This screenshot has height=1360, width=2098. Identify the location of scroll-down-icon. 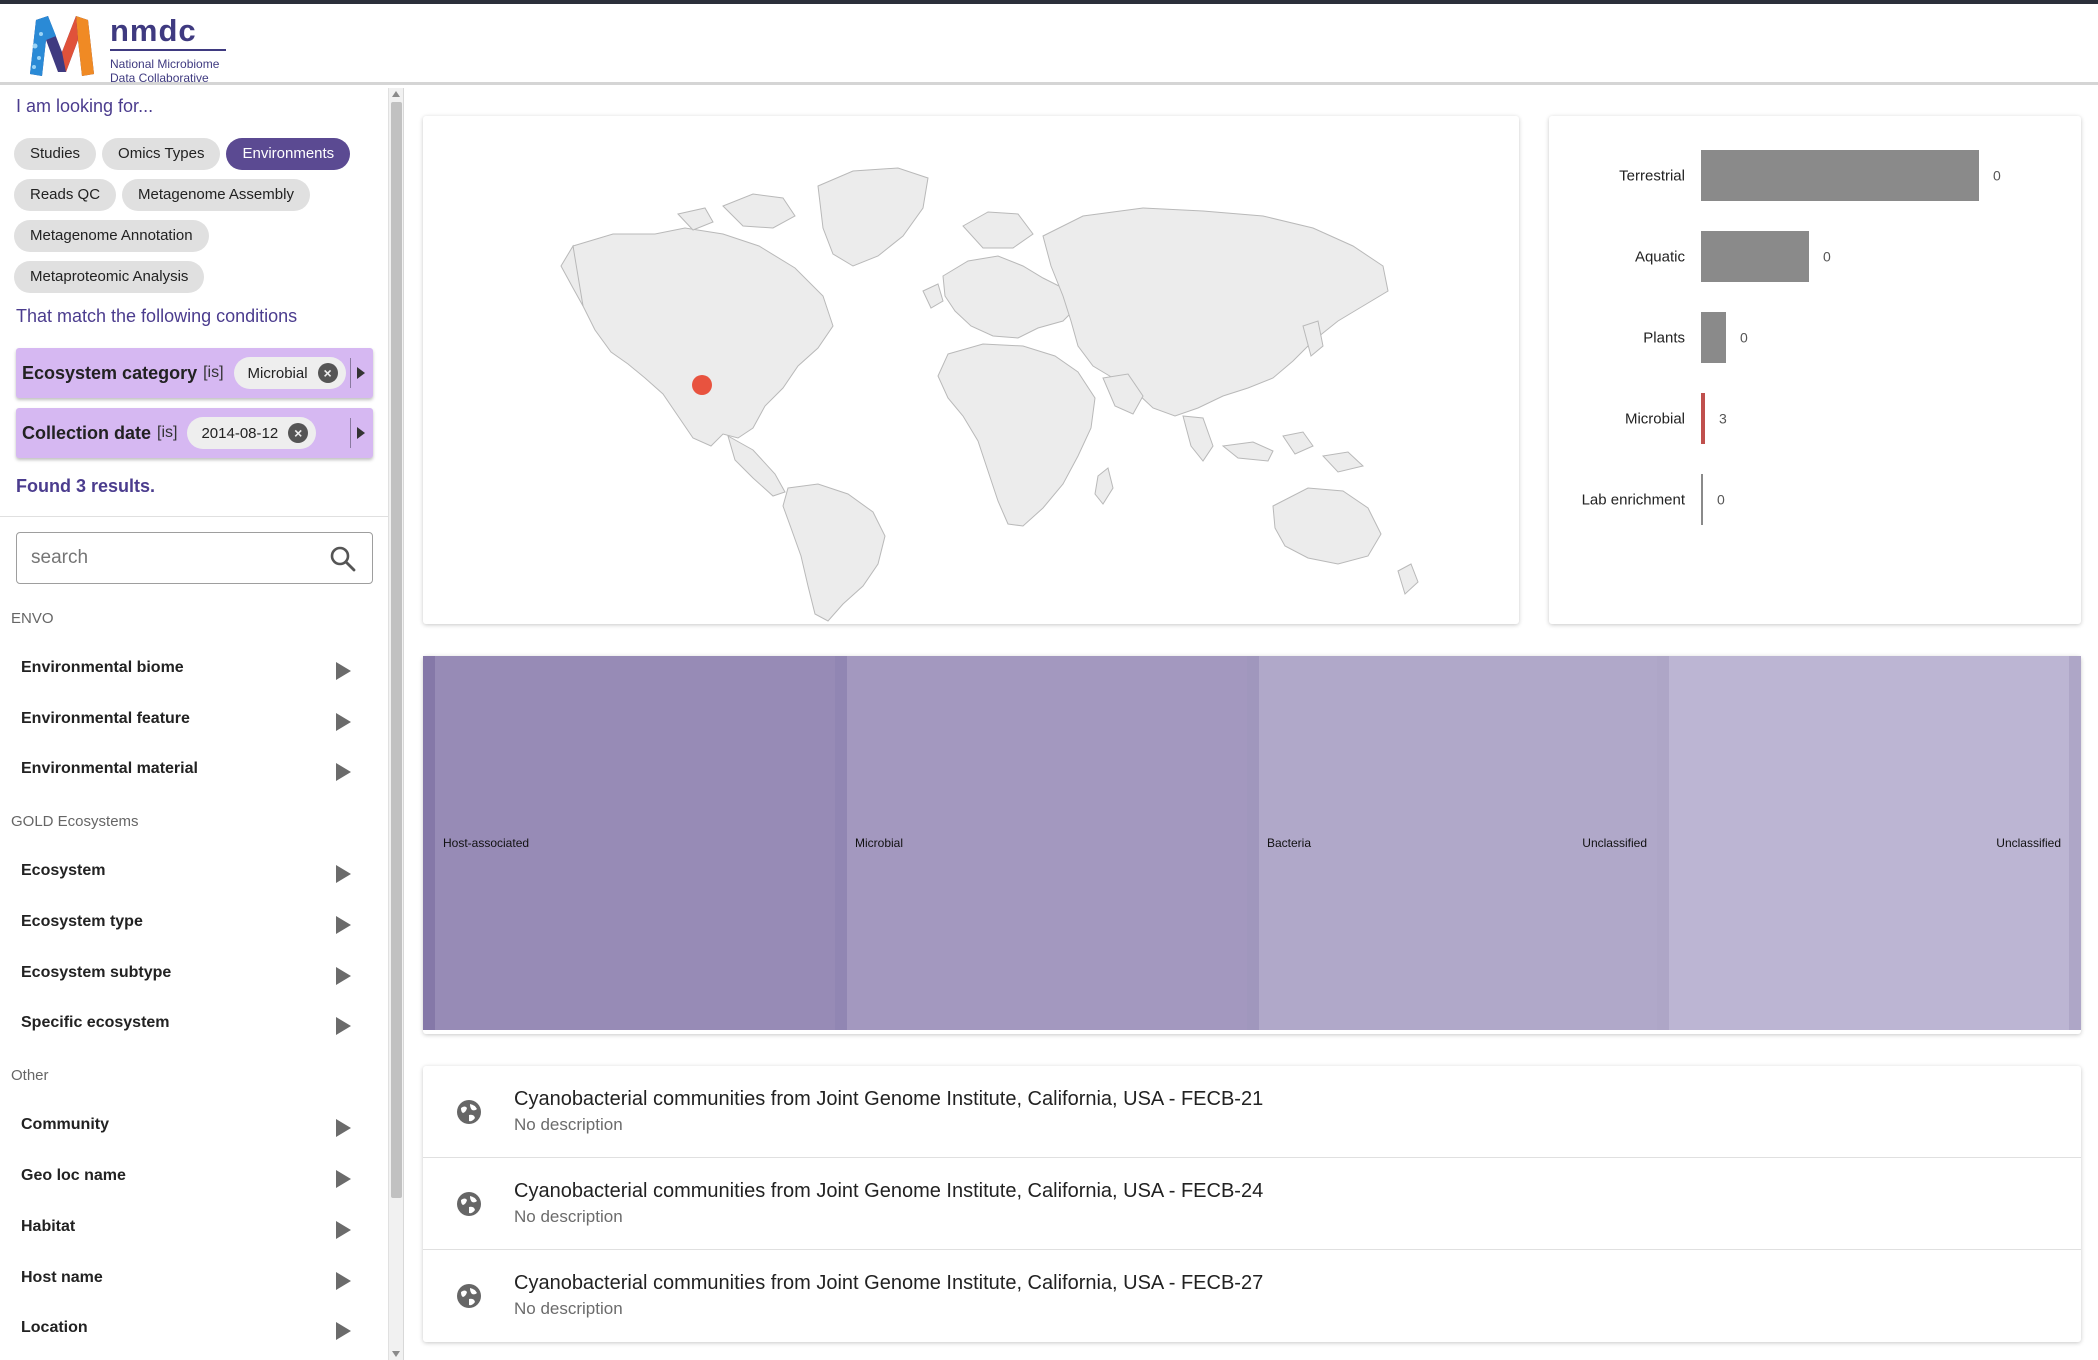
(396, 1354).